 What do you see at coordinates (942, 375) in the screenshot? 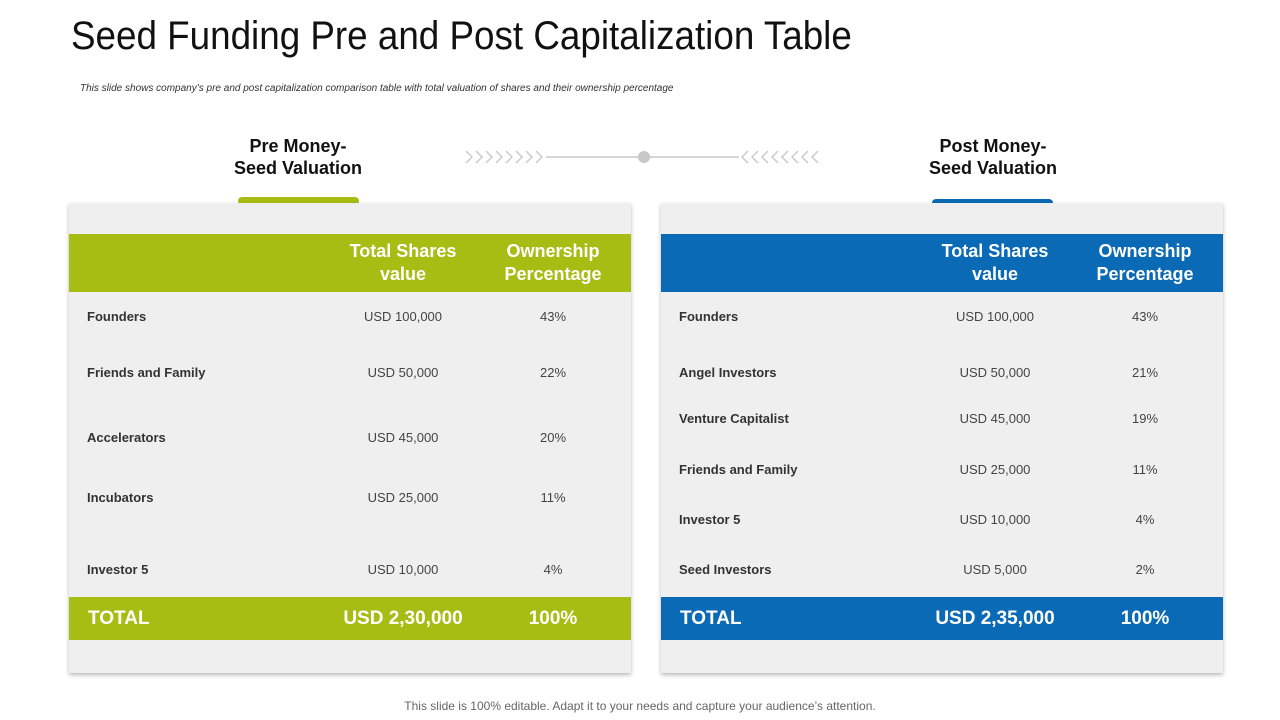
I see `table-row: Angel Investors USD 50,000 21%` at bounding box center [942, 375].